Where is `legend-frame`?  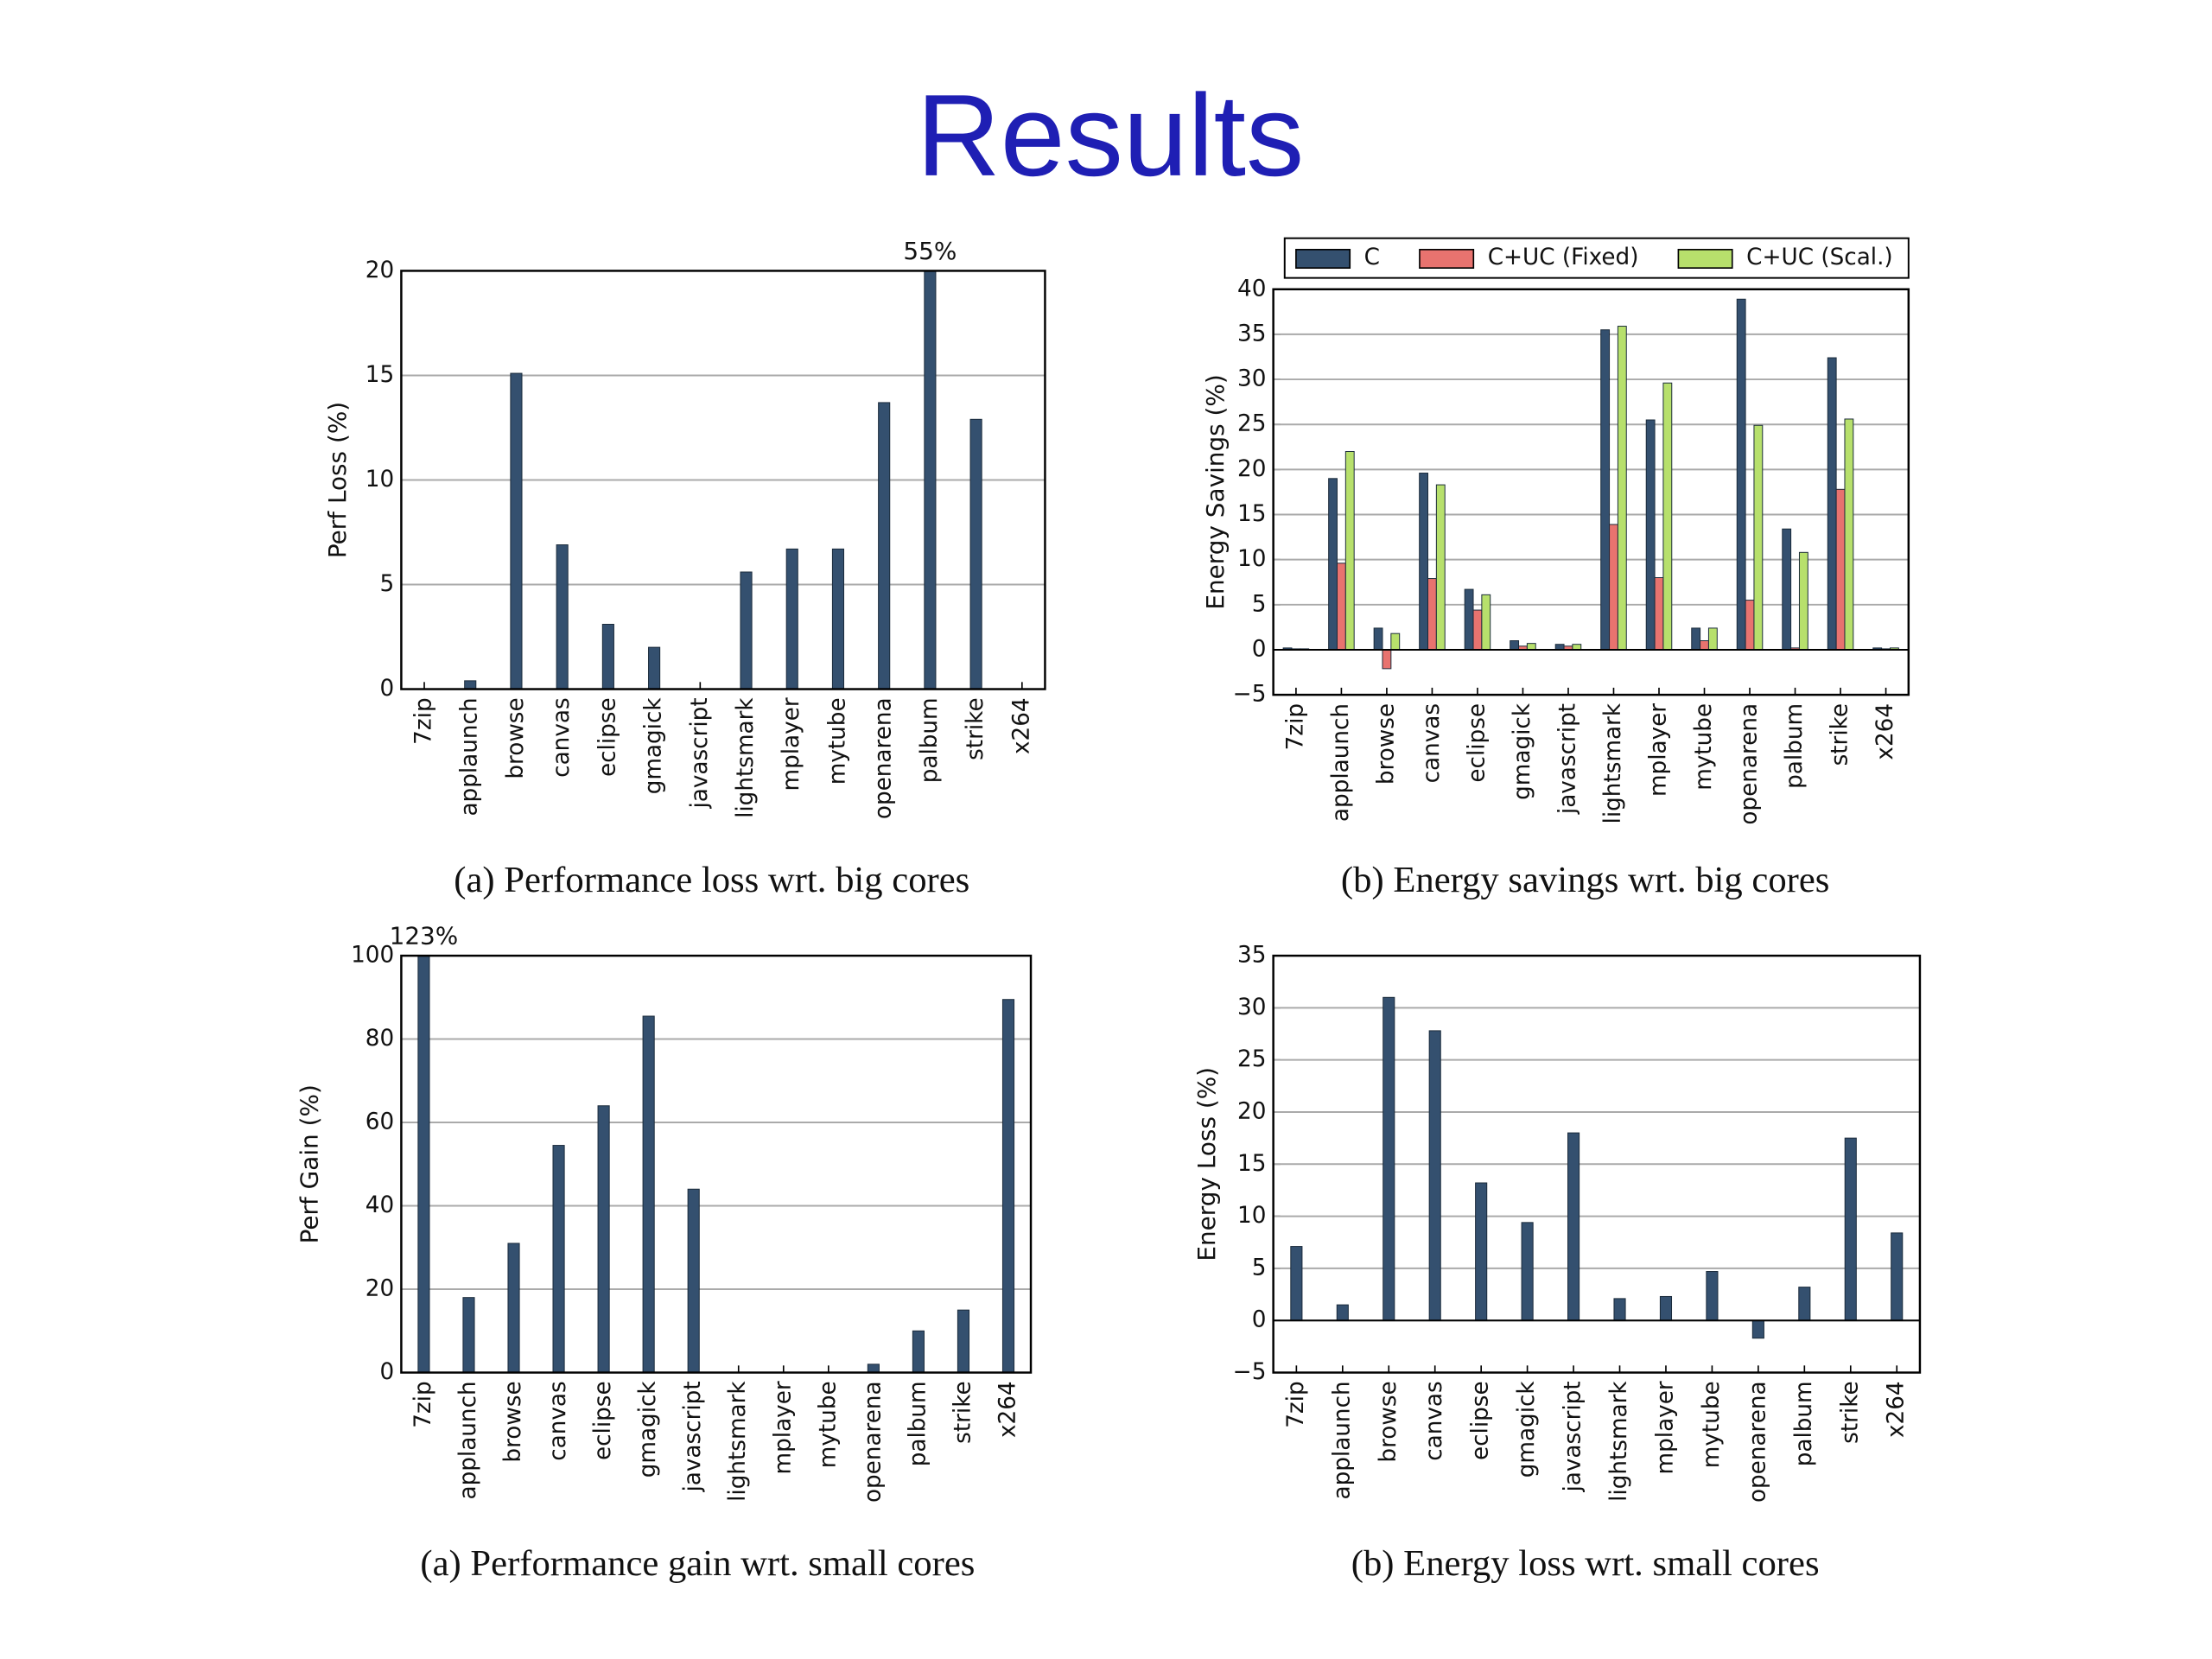
legend-frame is located at coordinates (1596, 258).